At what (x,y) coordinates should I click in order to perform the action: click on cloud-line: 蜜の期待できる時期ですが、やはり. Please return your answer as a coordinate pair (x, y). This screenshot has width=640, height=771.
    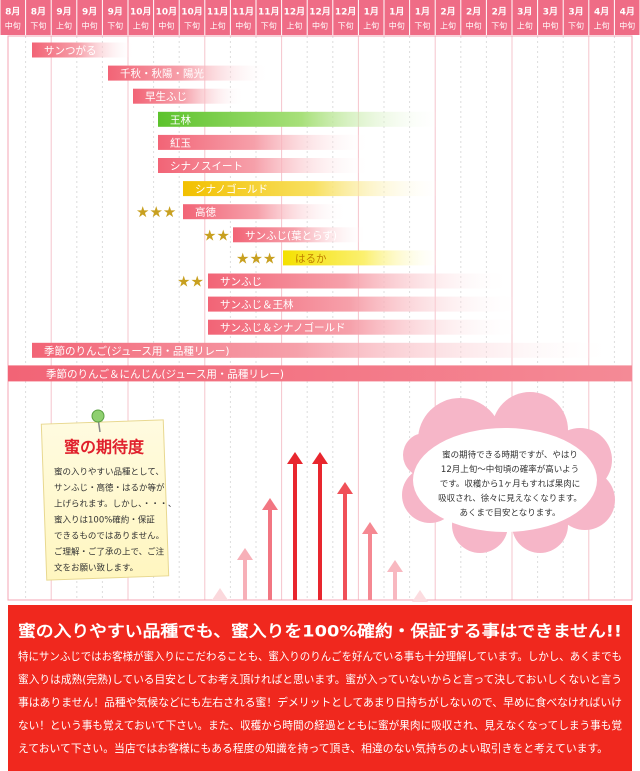
    Looking at the image, I should click on (510, 455).